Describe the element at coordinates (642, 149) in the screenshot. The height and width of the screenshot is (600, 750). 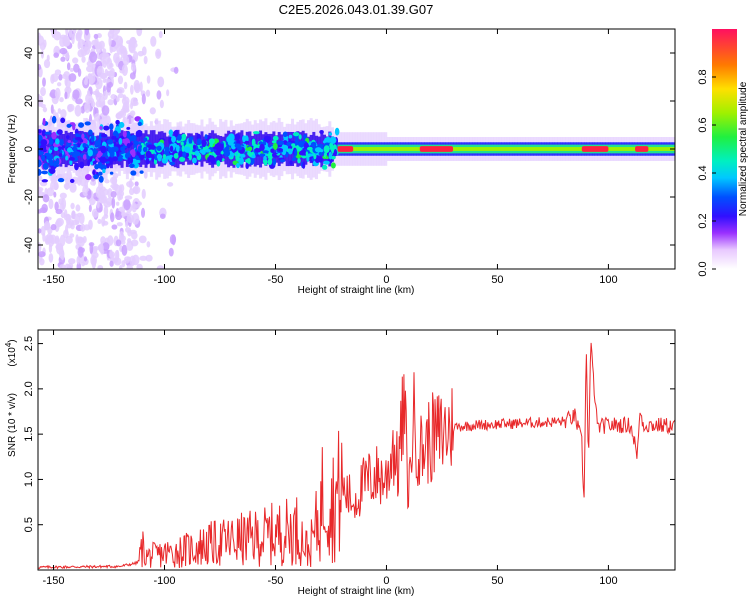
I see `spectrogram-strong-region` at that location.